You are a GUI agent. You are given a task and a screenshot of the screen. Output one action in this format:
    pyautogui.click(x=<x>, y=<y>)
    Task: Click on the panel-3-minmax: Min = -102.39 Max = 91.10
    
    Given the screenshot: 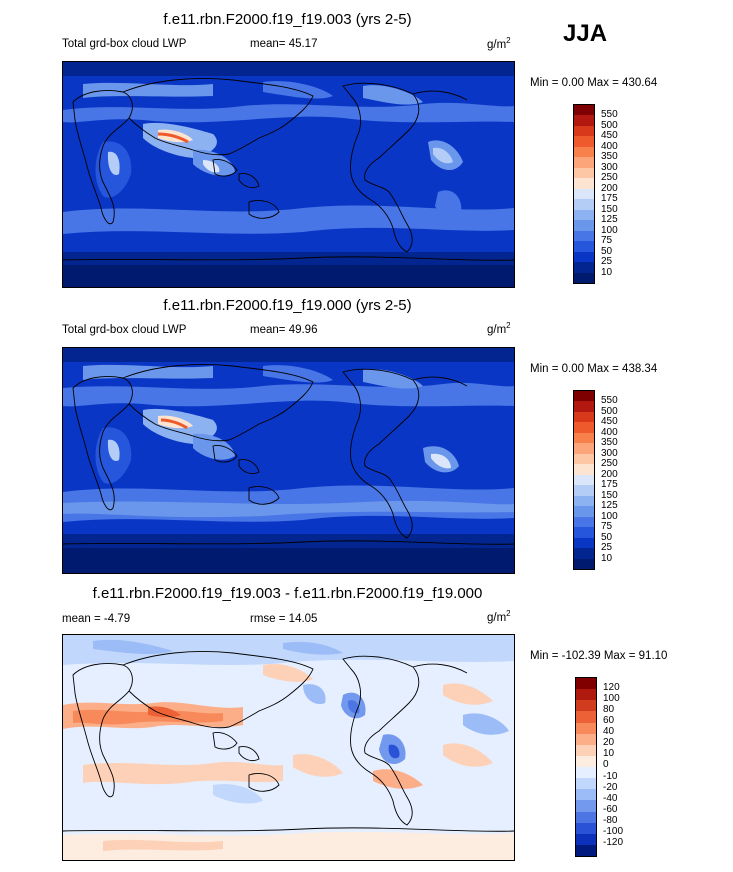 What is the action you would take?
    pyautogui.click(x=599, y=656)
    